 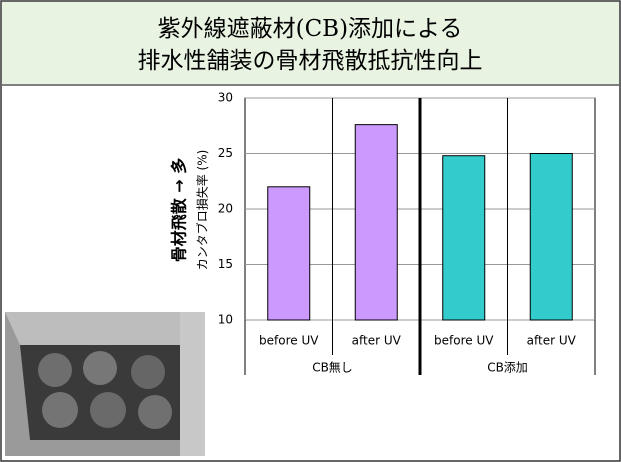 I want to click on y-annotation: 骨材飛散 → 多, so click(x=179, y=210).